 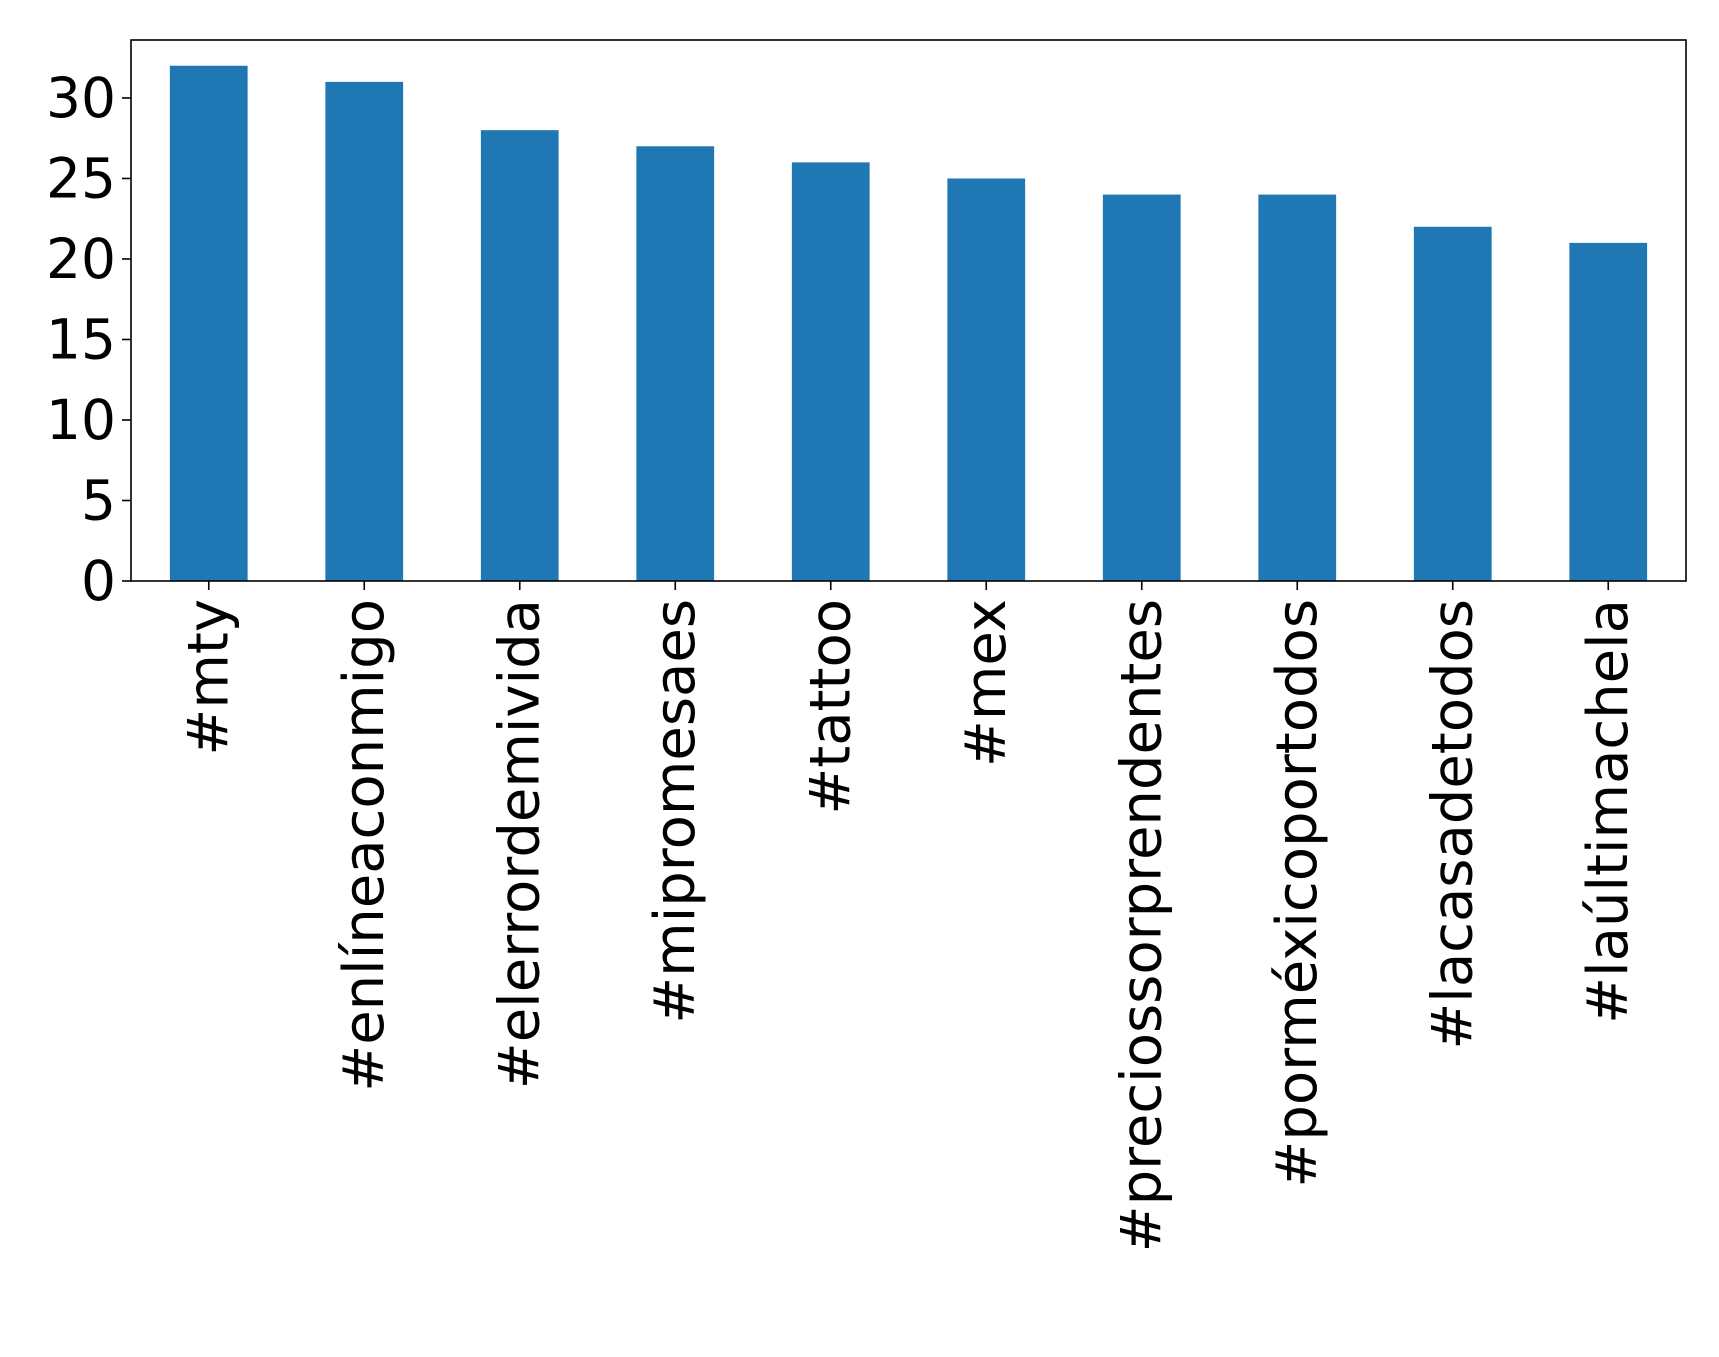 What do you see at coordinates (81, 420) in the screenshot?
I see `y-tick-label-2: 10` at bounding box center [81, 420].